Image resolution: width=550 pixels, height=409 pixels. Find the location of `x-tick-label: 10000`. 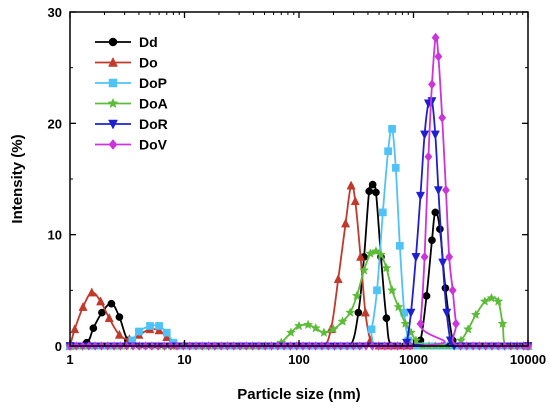

x-tick-label: 10000 is located at coordinates (528, 359).